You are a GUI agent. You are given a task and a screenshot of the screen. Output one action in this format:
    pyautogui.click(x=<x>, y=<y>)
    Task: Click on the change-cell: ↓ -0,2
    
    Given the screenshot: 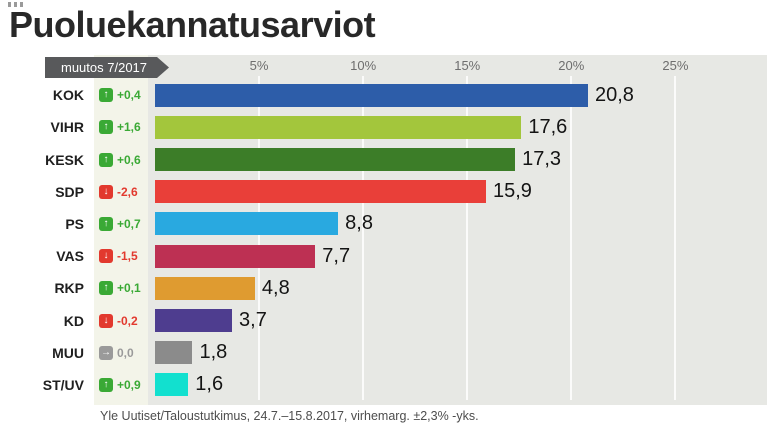 What is the action you would take?
    pyautogui.click(x=121, y=320)
    